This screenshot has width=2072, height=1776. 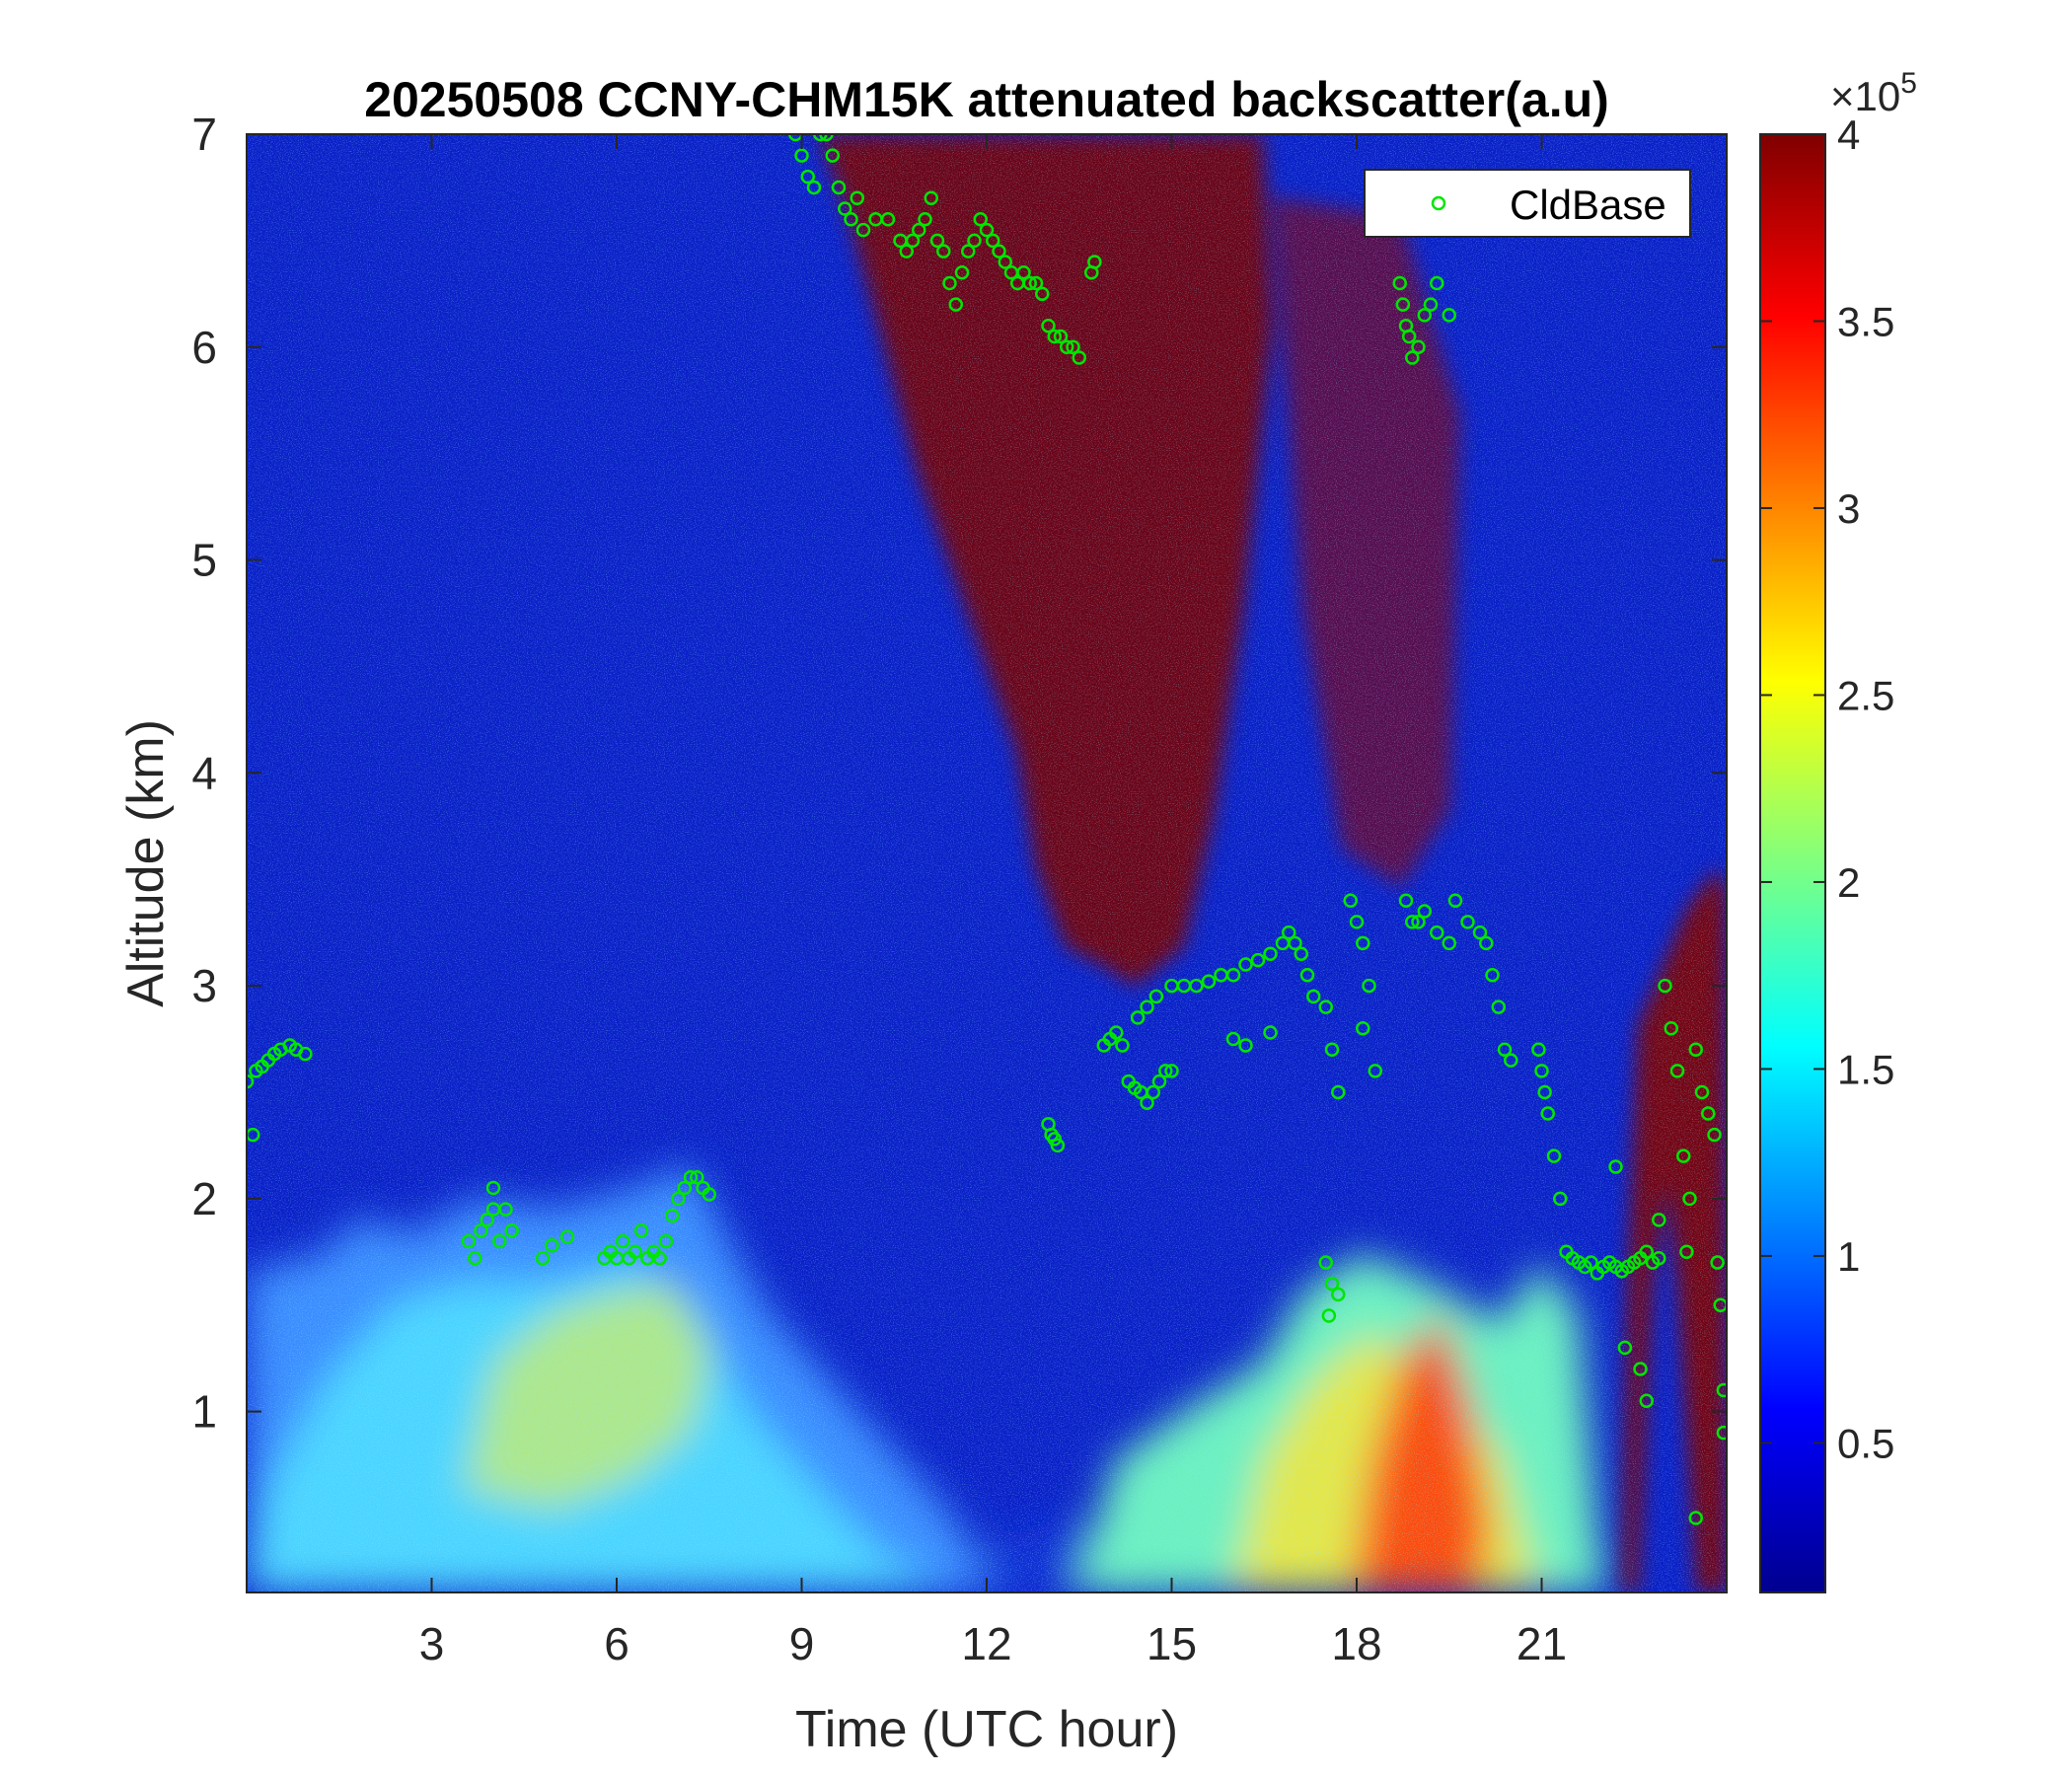 I want to click on x-tick-label-5: 18, so click(x=1356, y=1644).